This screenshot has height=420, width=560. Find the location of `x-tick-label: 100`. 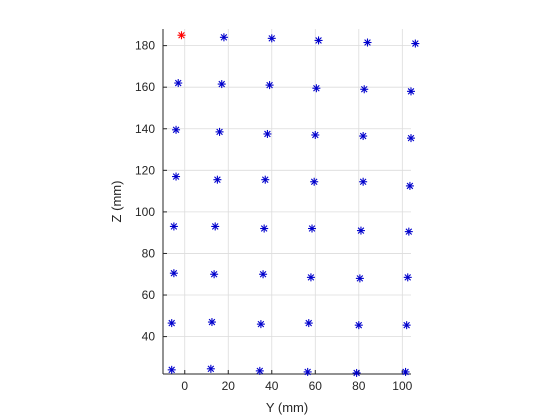

x-tick-label: 100 is located at coordinates (402, 386).